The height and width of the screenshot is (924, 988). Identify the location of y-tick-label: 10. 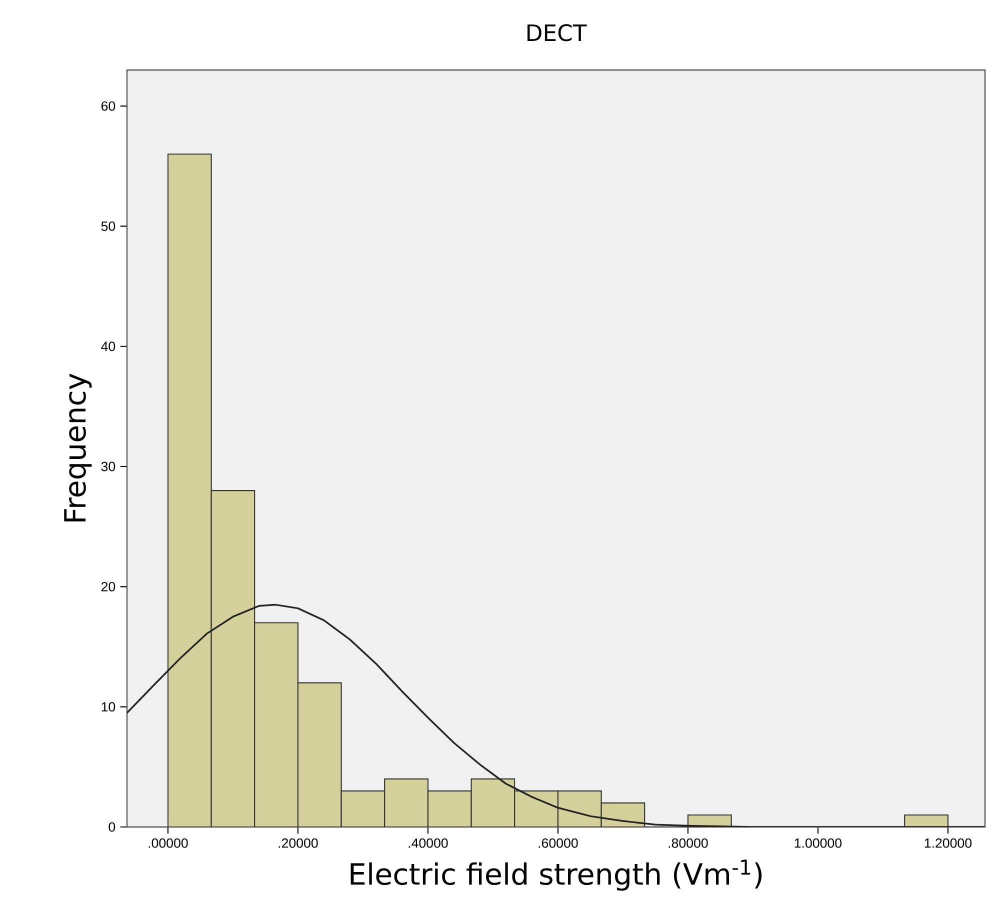
(109, 707).